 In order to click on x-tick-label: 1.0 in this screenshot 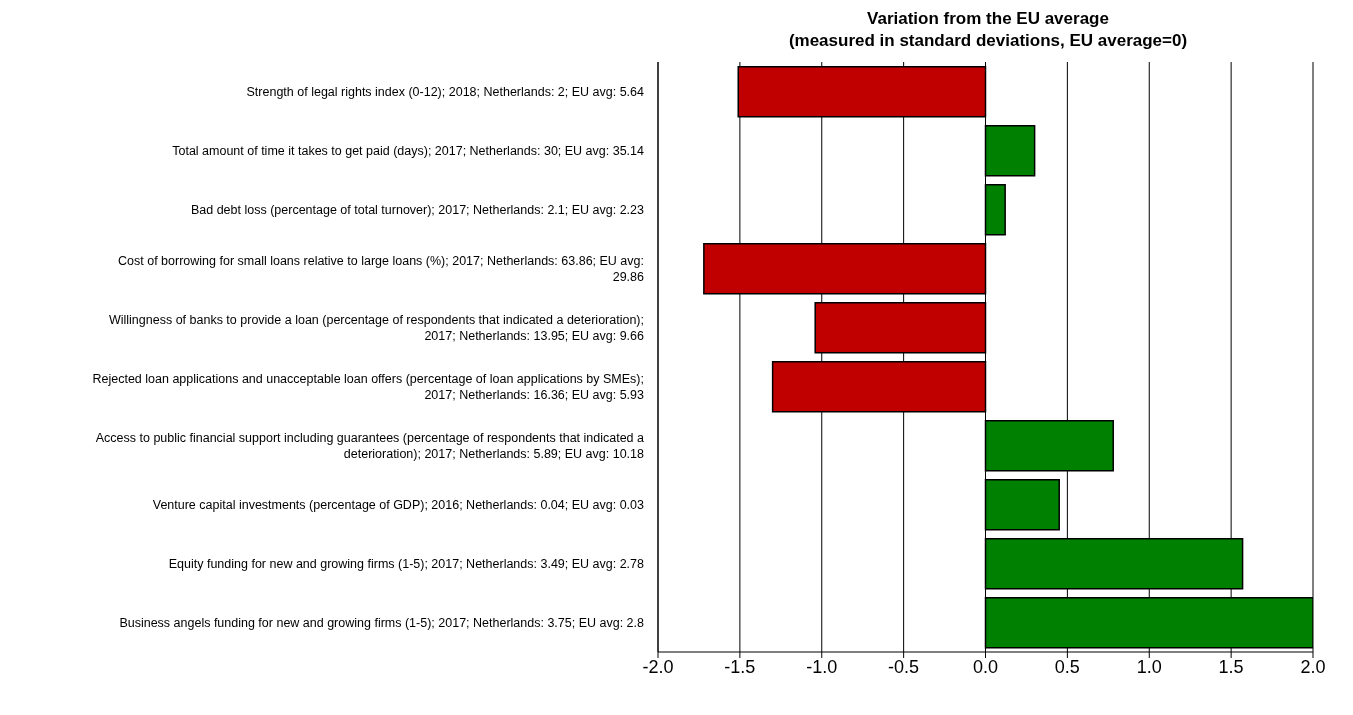, I will do `click(1149, 666)`.